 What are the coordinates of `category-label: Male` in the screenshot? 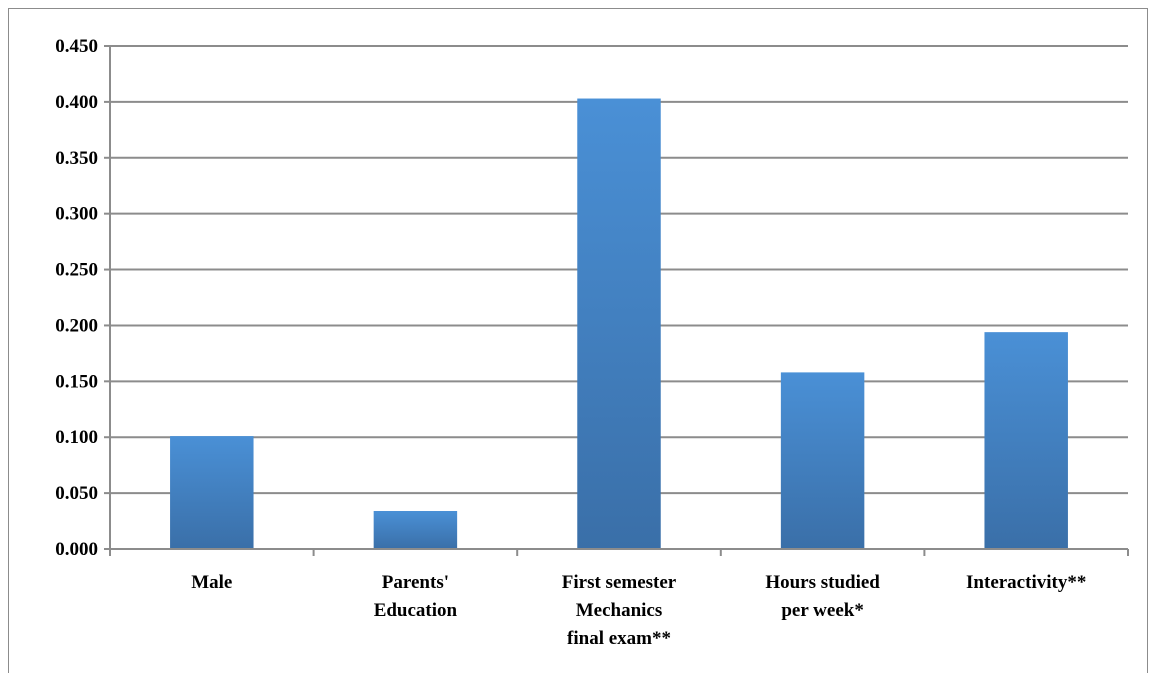 It's located at (211, 582).